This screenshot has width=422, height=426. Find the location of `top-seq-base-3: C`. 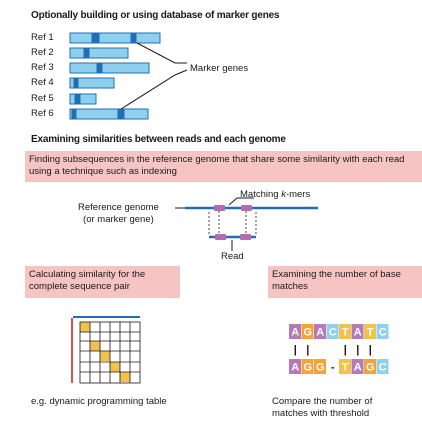

top-seq-base-3: C is located at coordinates (333, 333).